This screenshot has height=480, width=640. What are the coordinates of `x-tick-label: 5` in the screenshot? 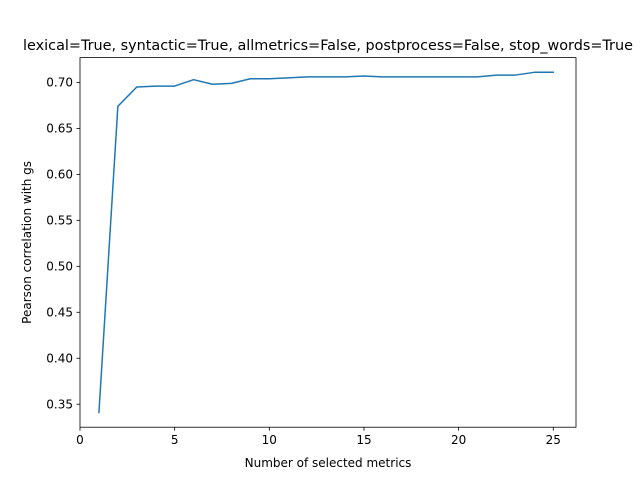 It's located at (175, 440).